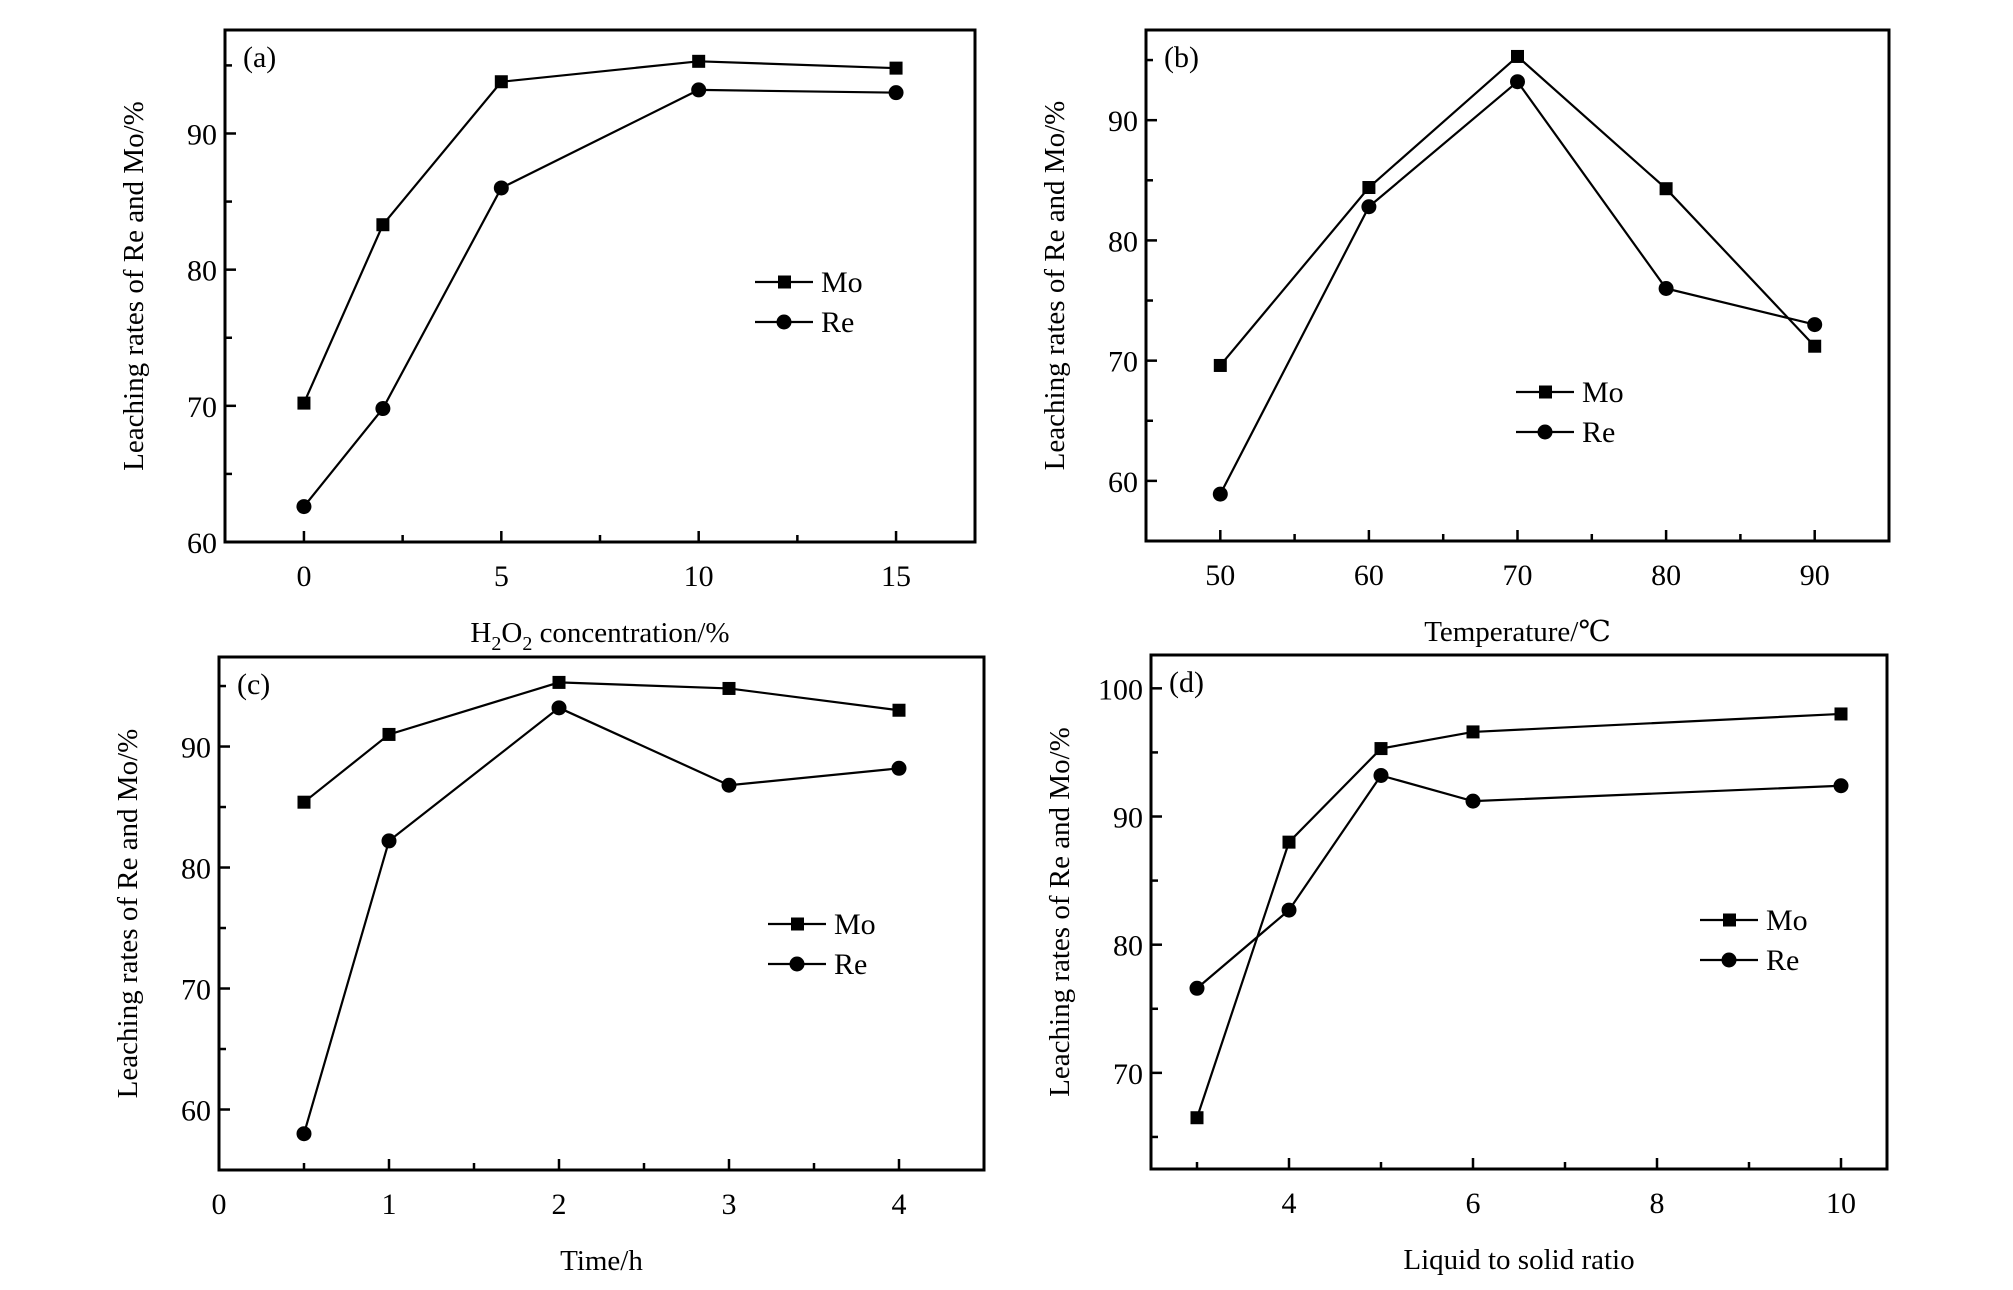  I want to click on x-axis-title: Temperature/℃, so click(1517, 632).